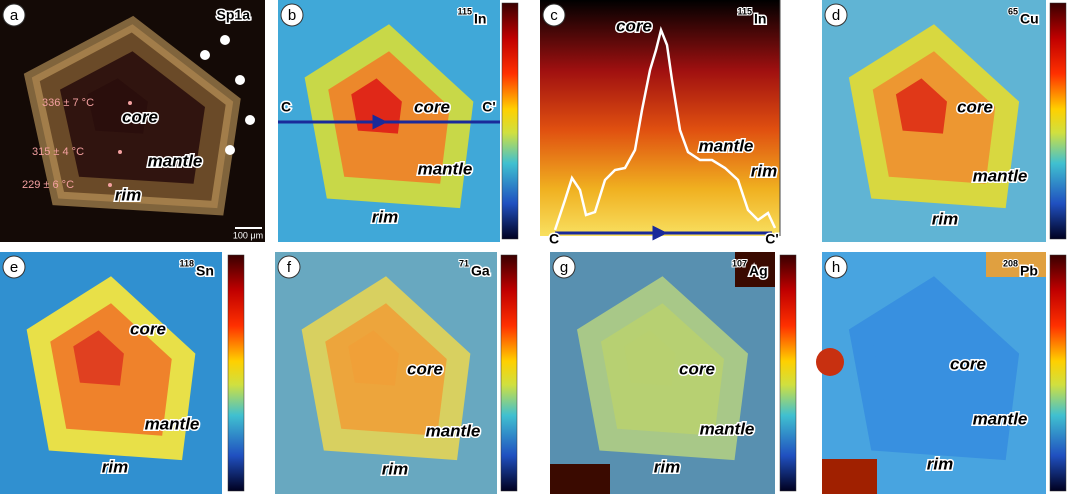  What do you see at coordinates (186, 263) in the screenshot?
I see `isotope-mass: 118` at bounding box center [186, 263].